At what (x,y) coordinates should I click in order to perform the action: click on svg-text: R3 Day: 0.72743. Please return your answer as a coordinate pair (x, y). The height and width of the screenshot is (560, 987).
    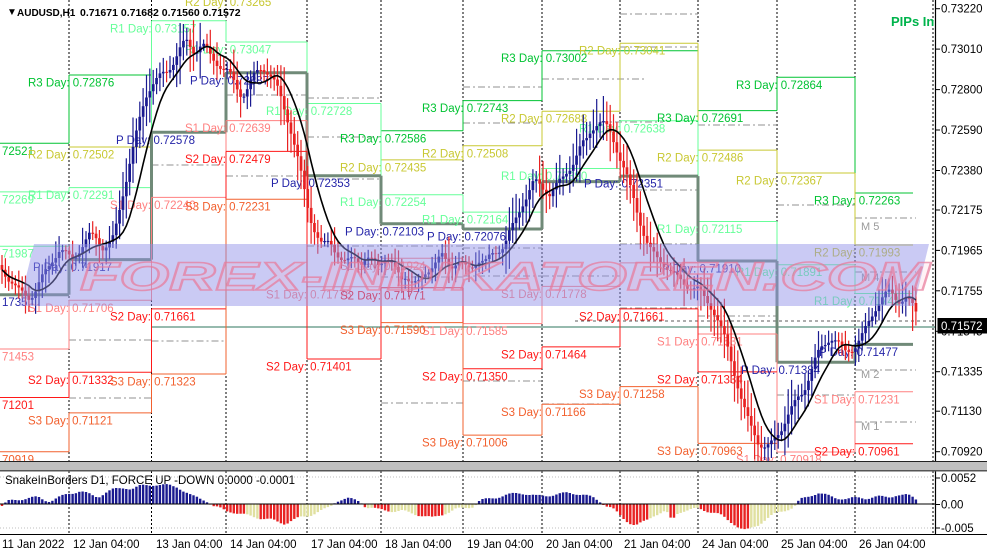
    Looking at the image, I should click on (465, 109).